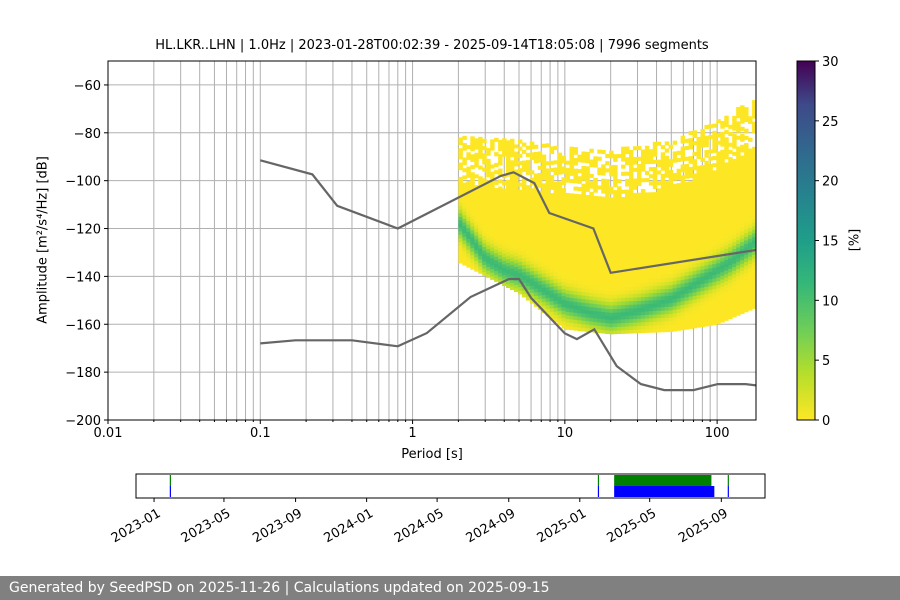 The image size is (900, 600). Describe the element at coordinates (43, 240) in the screenshot. I see `y-axis-label: Amplitude [m²/s⁴/Hz] [dB]` at that location.